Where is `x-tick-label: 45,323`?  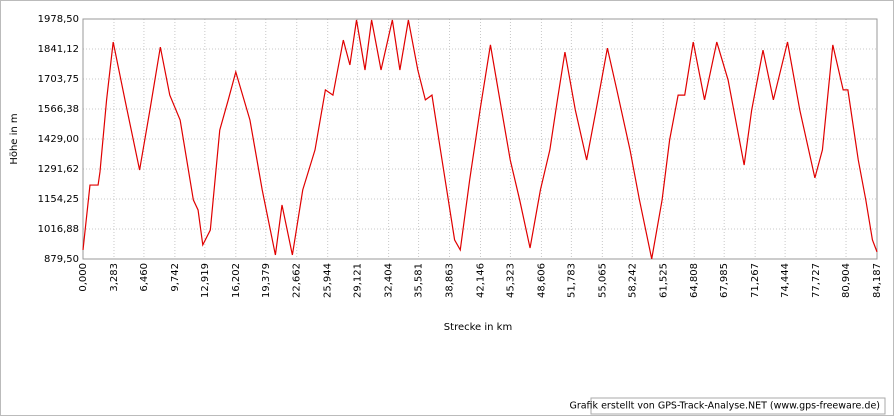
x-tick-label: 45,323 is located at coordinates (510, 280).